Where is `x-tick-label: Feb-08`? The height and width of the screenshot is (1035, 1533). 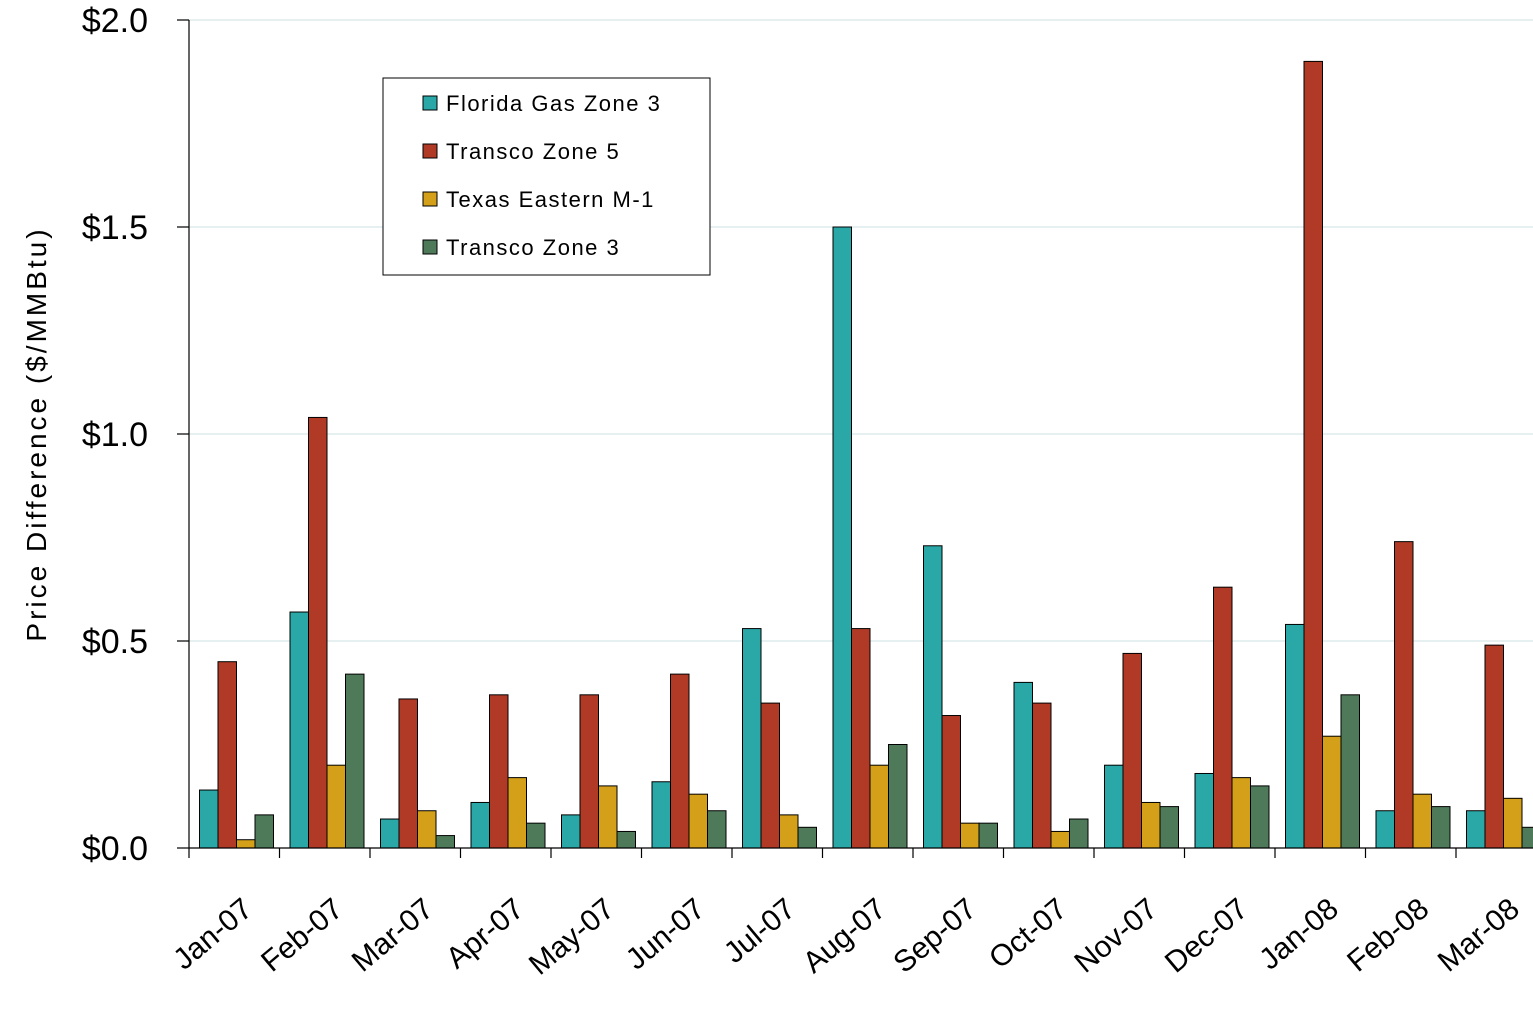 x-tick-label: Feb-08 is located at coordinates (1388, 935).